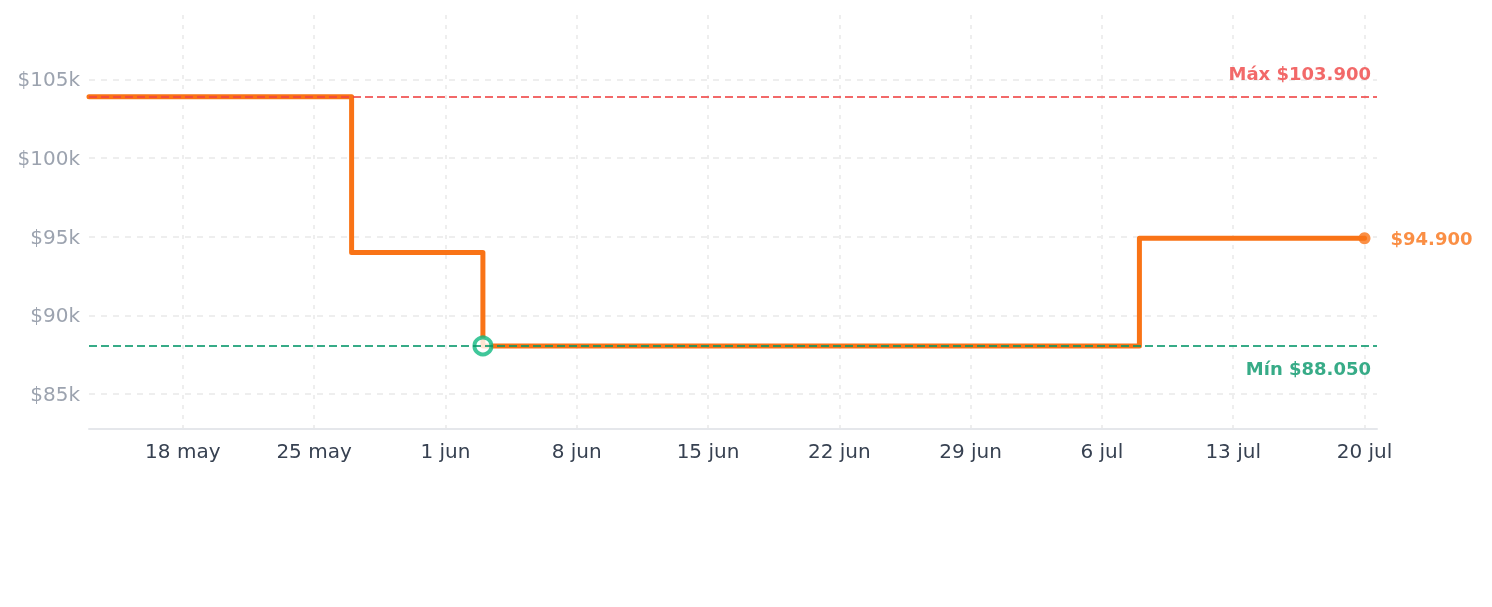 This screenshot has width=1492, height=607. Describe the element at coordinates (1308, 369) in the screenshot. I see `ref-line-label: Mín $88.050` at that location.